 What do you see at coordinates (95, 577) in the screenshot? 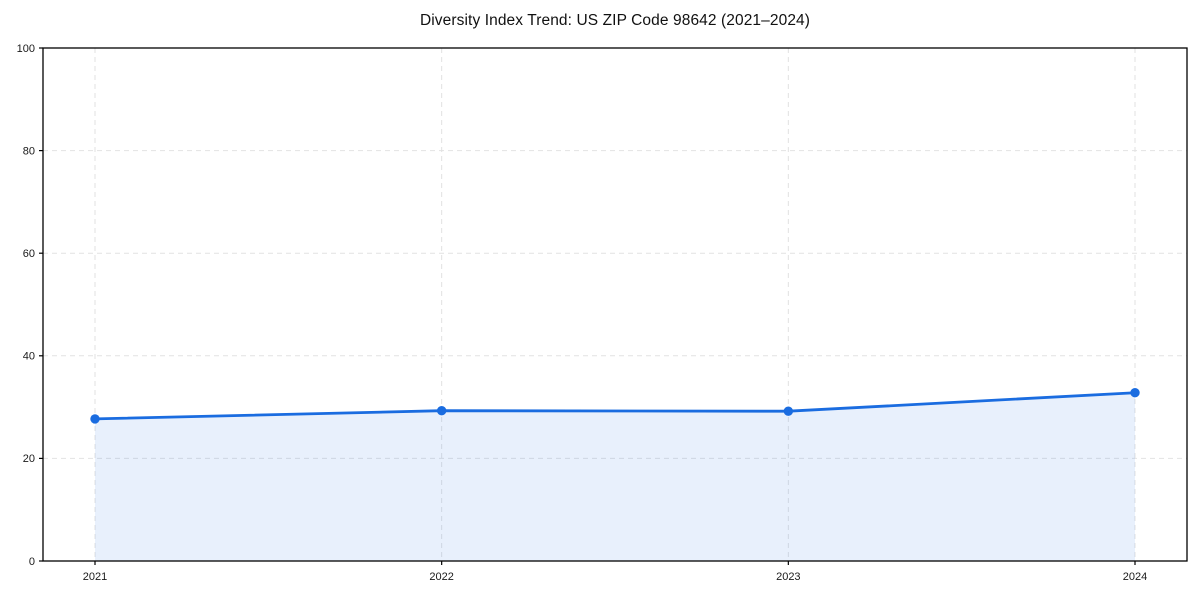
I see `x-tick-label: 2021` at bounding box center [95, 577].